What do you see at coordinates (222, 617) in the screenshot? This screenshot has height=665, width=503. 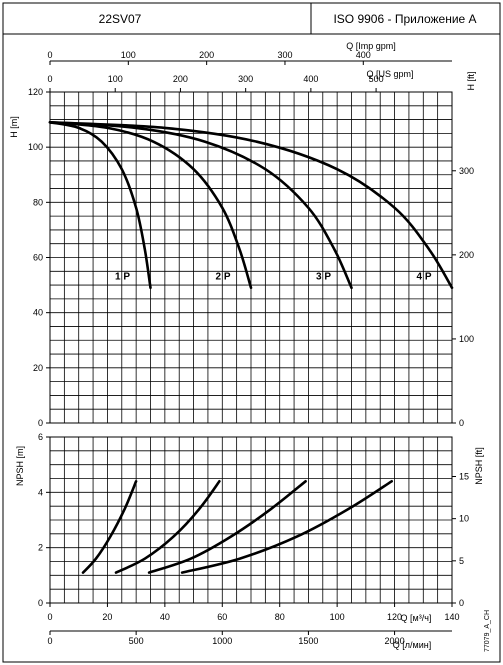 I see `q-tick-label: 60` at bounding box center [222, 617].